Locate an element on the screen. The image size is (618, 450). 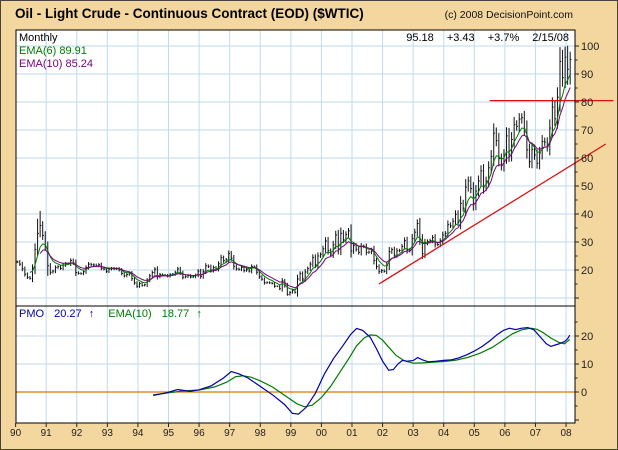
copyright-text: (c) 2008 DecisionPoint.com is located at coordinates (508, 15).